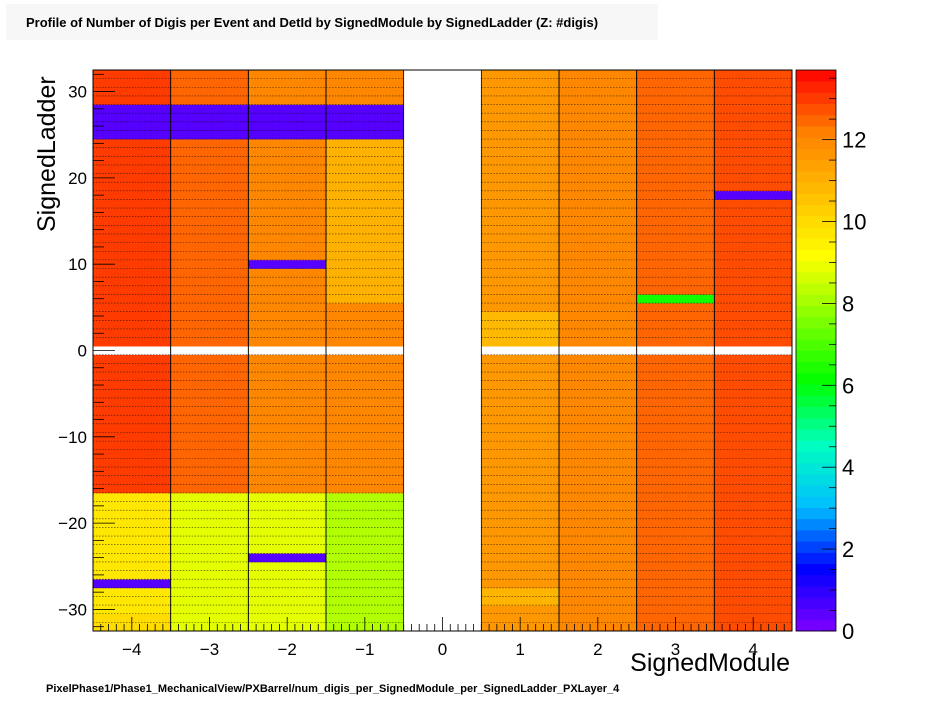 This screenshot has height=702, width=931. Describe the element at coordinates (442, 638) in the screenshot. I see `x-axis: −4 −3 −2 −1 0 1 2 3 4` at that location.